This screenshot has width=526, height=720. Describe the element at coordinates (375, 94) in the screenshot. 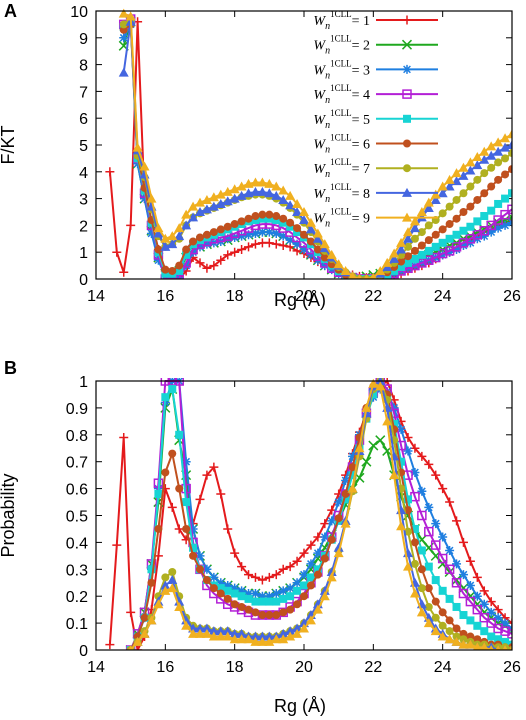

I see `legend-item-4: Wn1CLL= 4` at that location.